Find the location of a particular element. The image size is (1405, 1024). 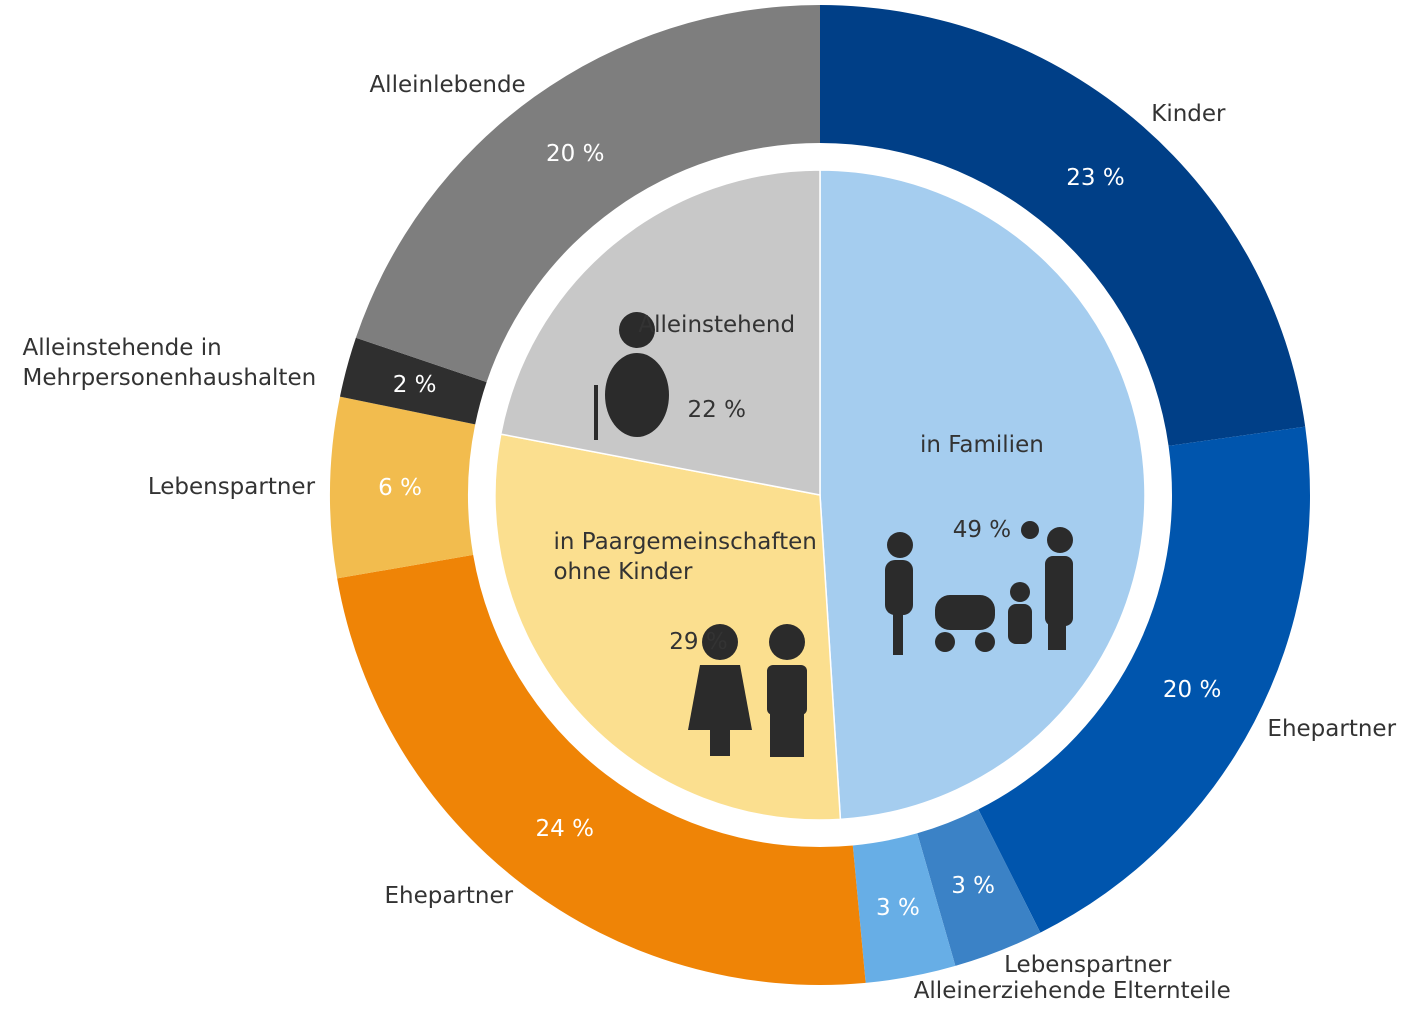

category-label: in Paargemeinschaften ohne Kinder is located at coordinates (685, 557).